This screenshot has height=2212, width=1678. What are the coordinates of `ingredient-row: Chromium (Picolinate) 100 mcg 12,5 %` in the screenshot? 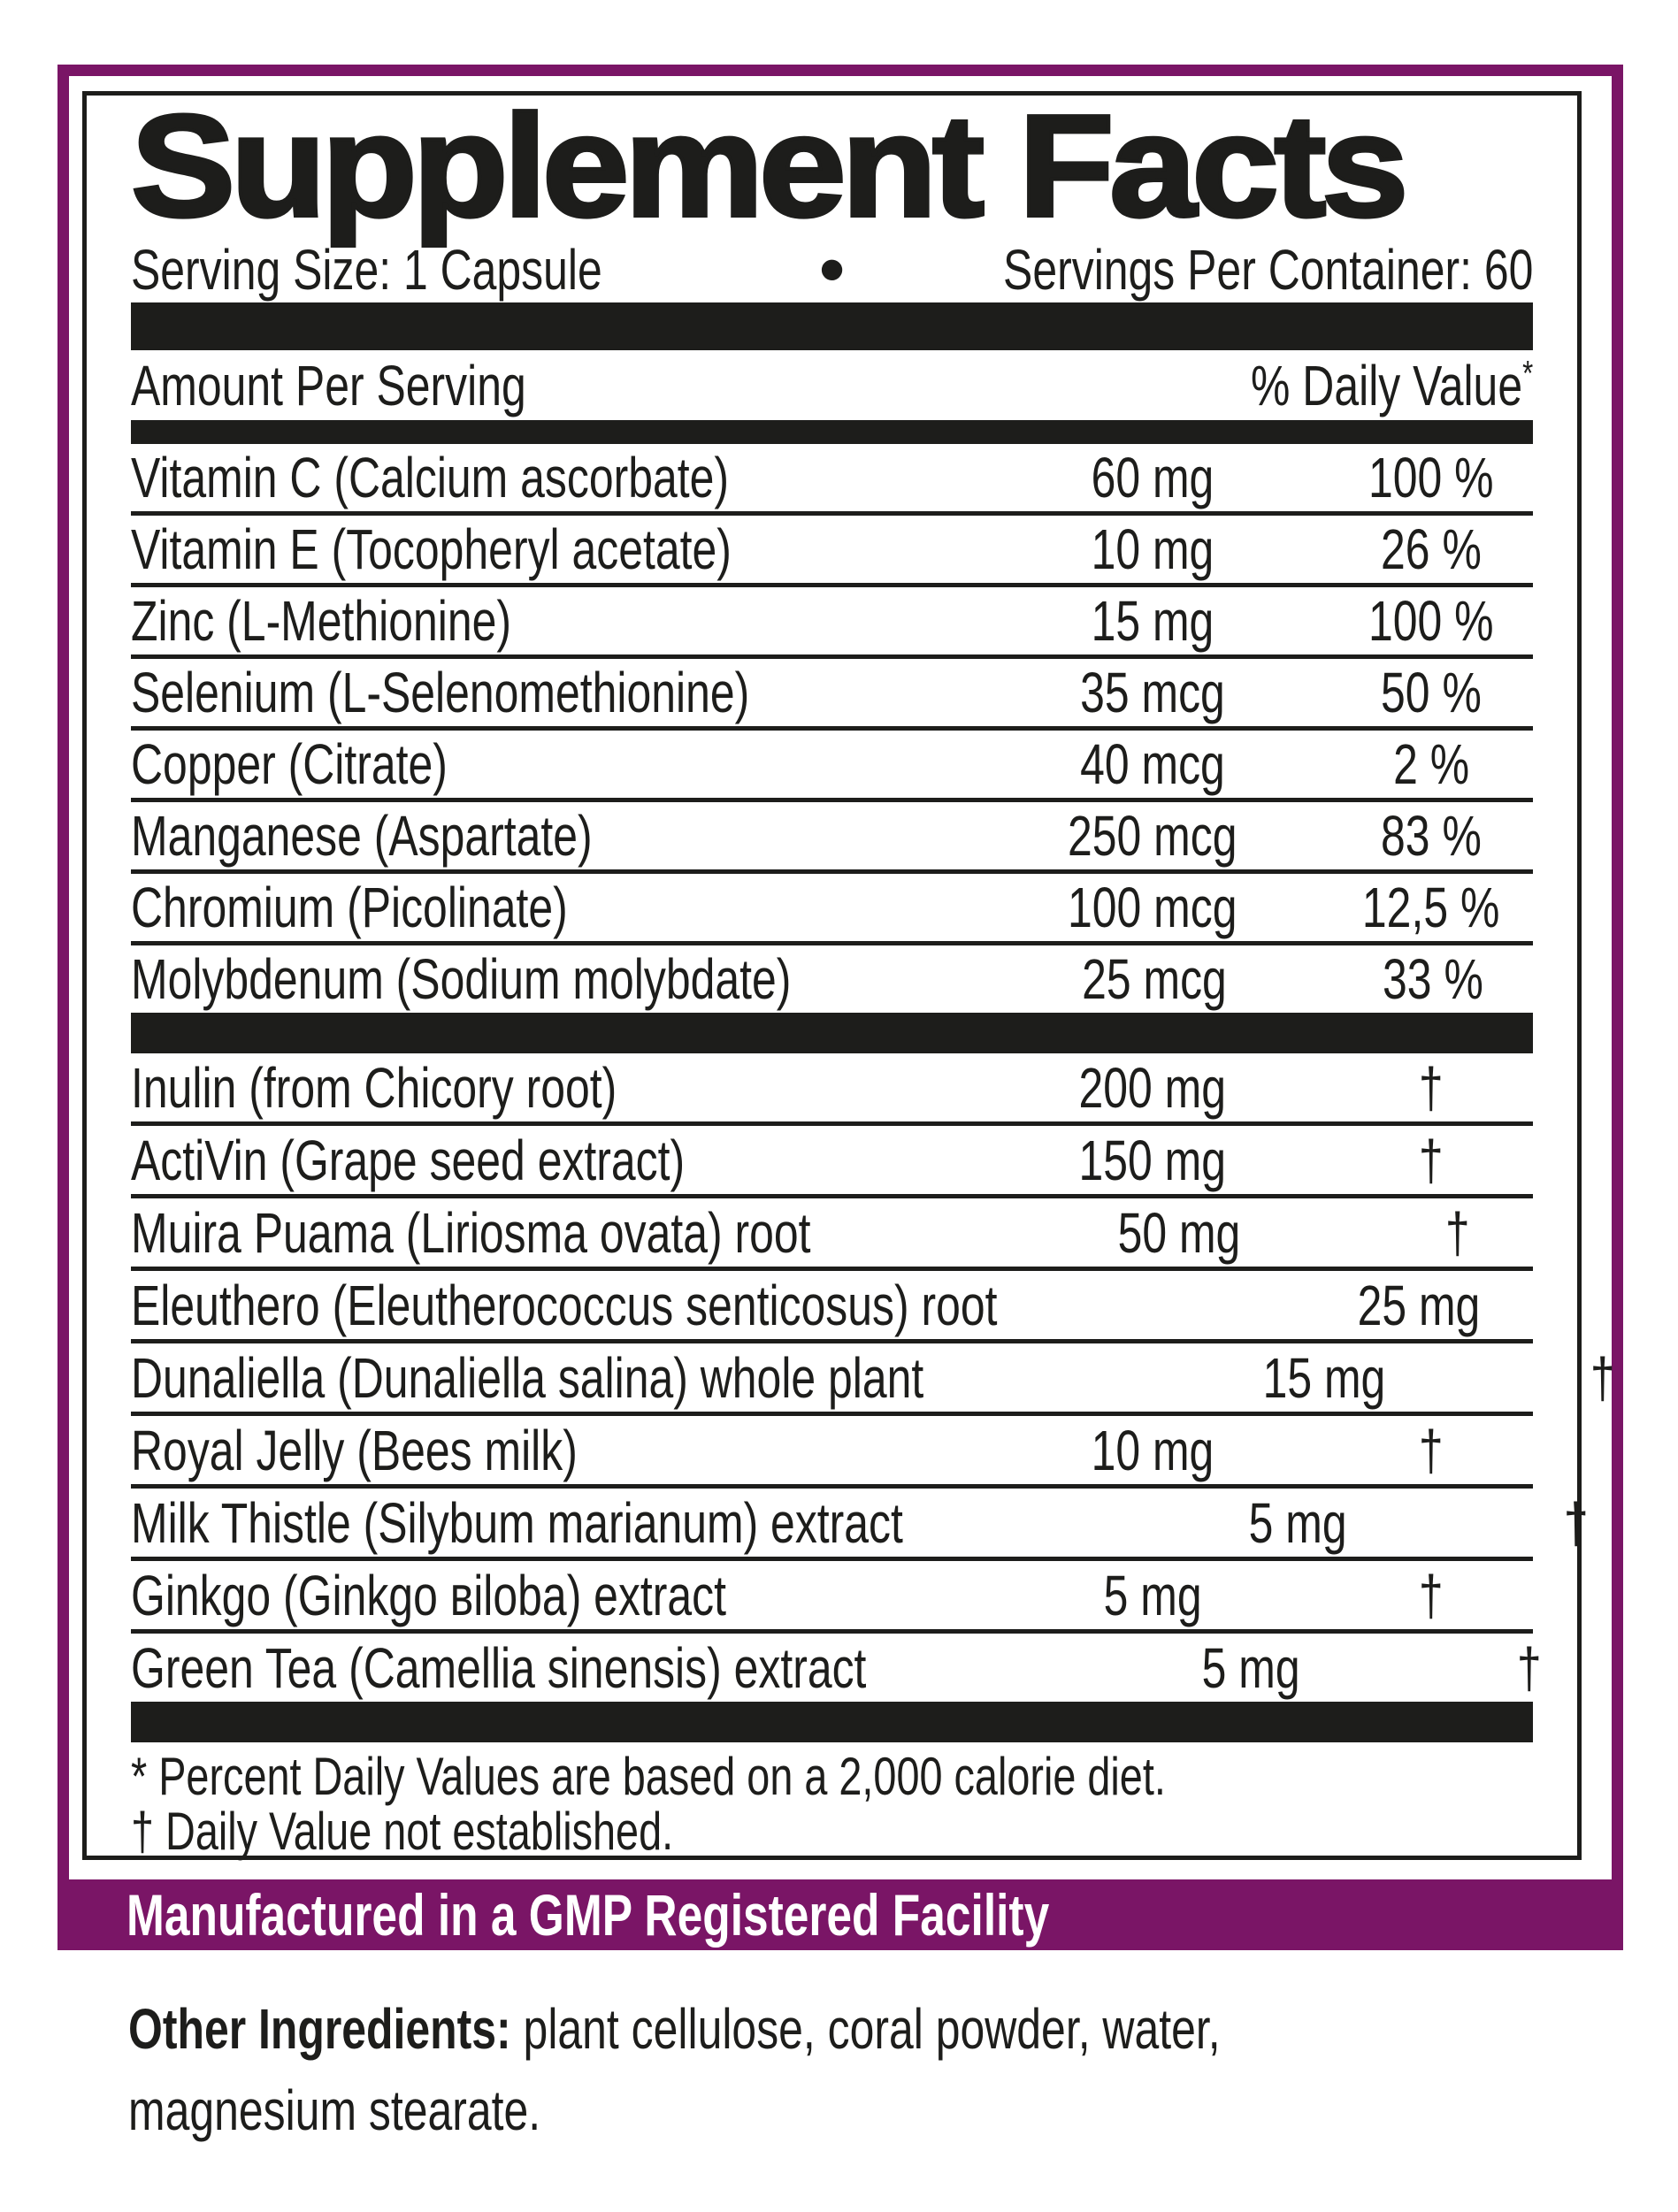 It's located at (832, 905).